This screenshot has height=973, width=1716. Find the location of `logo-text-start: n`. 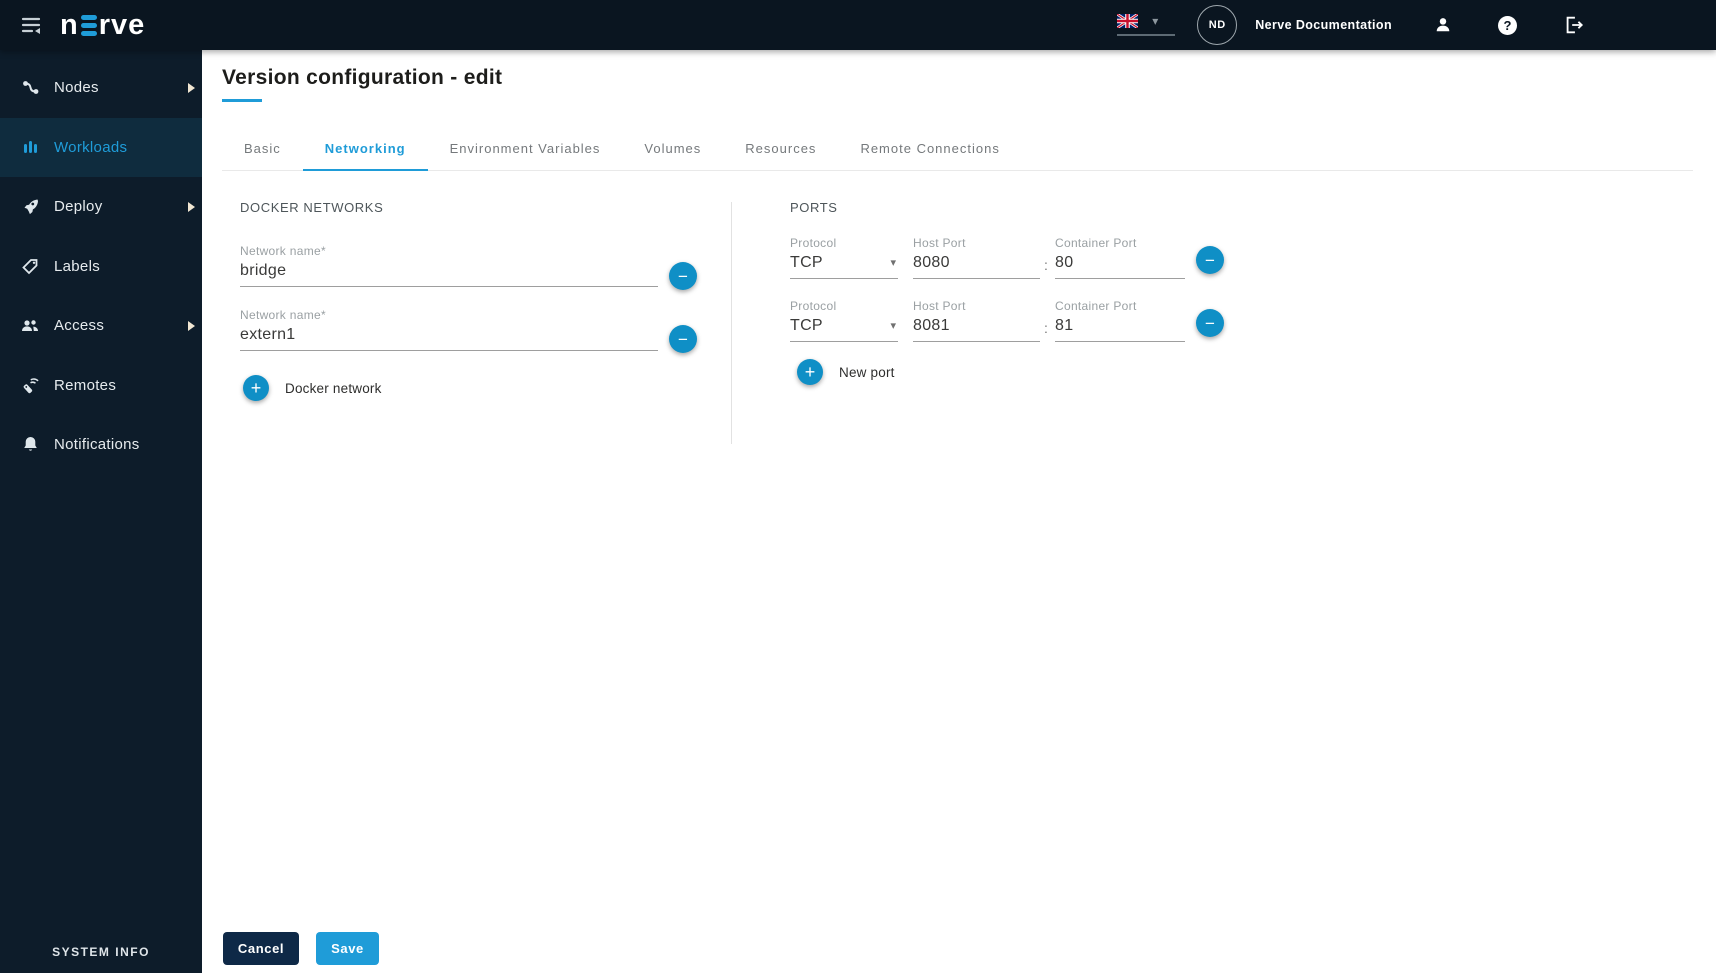

logo-text-start: n is located at coordinates (69, 24).